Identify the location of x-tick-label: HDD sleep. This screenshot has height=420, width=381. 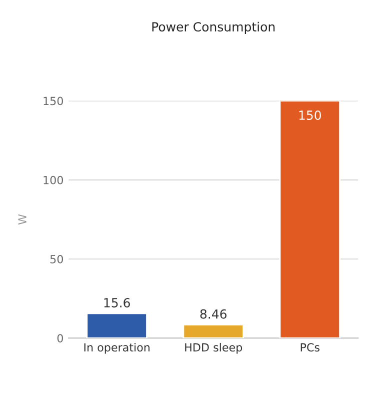
(213, 348).